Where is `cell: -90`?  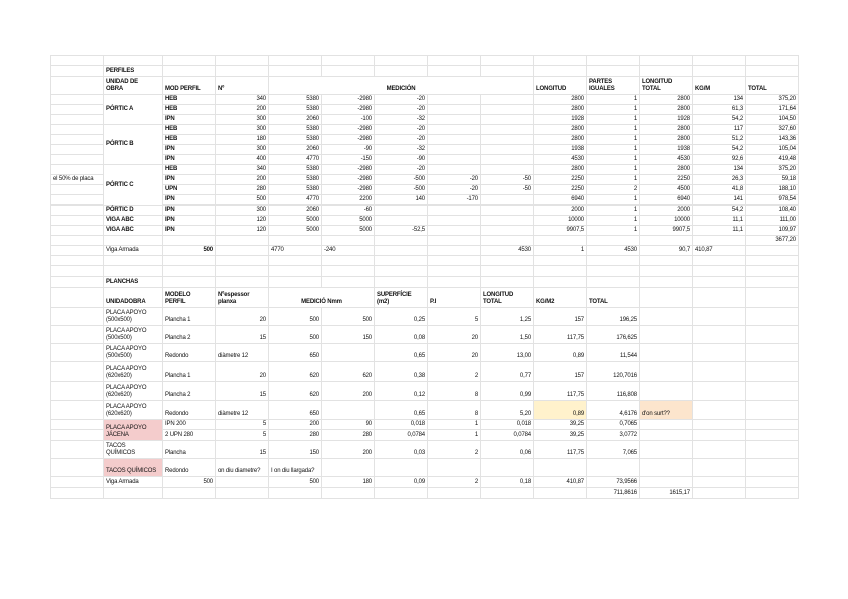
cell: -90 is located at coordinates (401, 159).